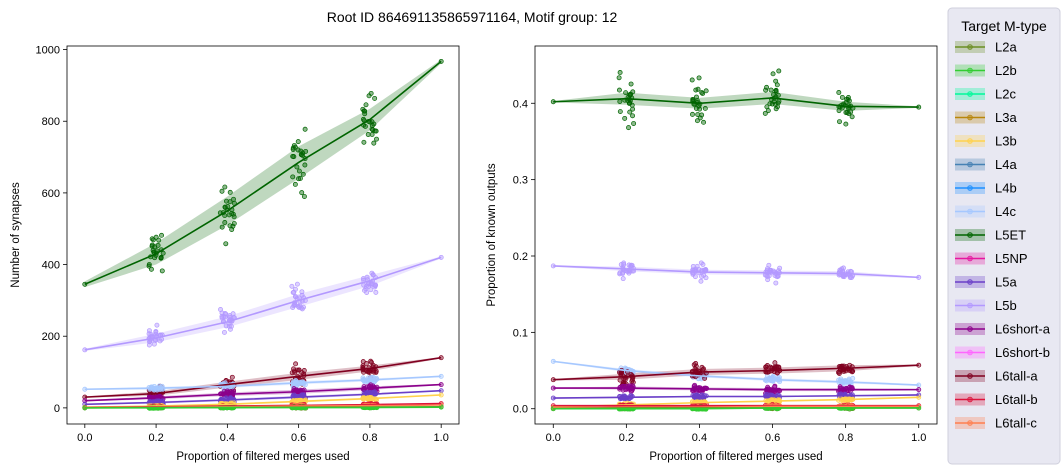 The width and height of the screenshot is (1064, 472). I want to click on legend-label: L2c, so click(1005, 94).